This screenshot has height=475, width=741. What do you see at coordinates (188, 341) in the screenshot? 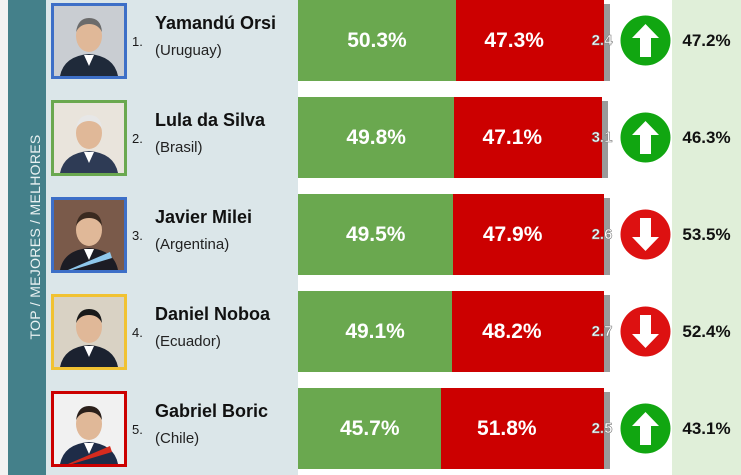
I see `leader-country: (Ecuador)` at bounding box center [188, 341].